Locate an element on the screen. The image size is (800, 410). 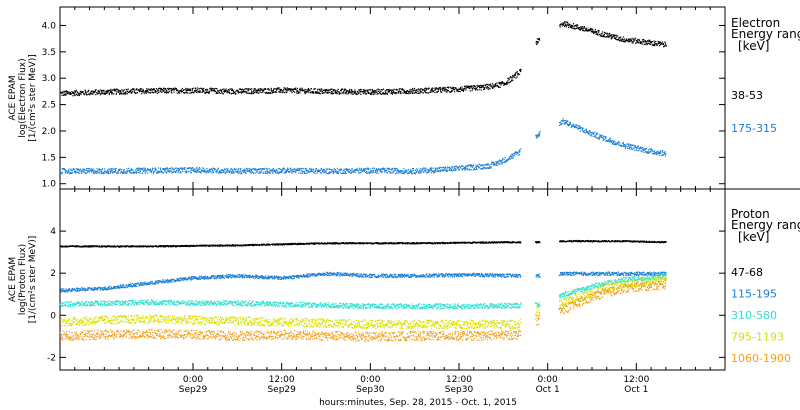
top-y-tick-label: 2.0 is located at coordinates (49, 132).